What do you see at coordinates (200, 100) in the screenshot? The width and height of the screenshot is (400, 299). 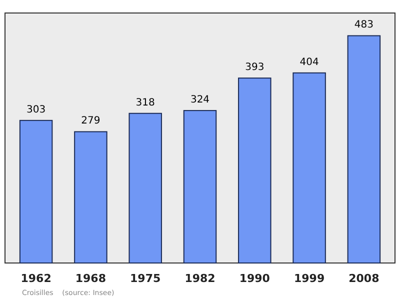 I see `data-label: 324` at bounding box center [200, 100].